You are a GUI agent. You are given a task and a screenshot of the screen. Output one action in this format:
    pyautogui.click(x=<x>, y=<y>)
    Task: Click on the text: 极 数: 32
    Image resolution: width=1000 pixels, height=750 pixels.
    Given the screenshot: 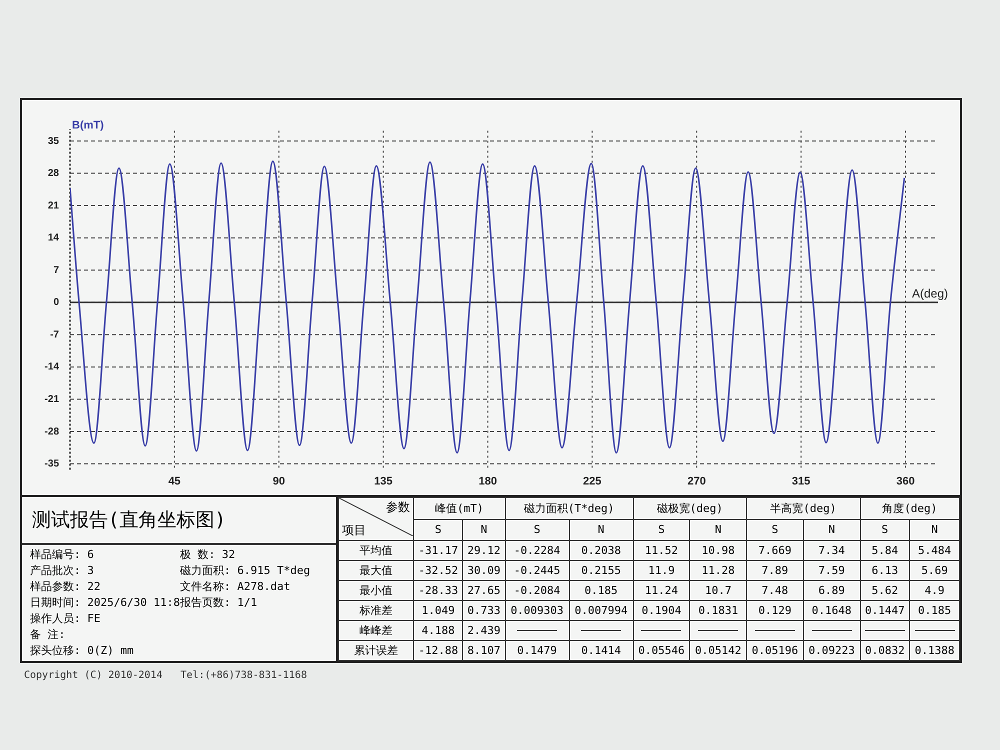 What is the action you would take?
    pyautogui.click(x=208, y=555)
    